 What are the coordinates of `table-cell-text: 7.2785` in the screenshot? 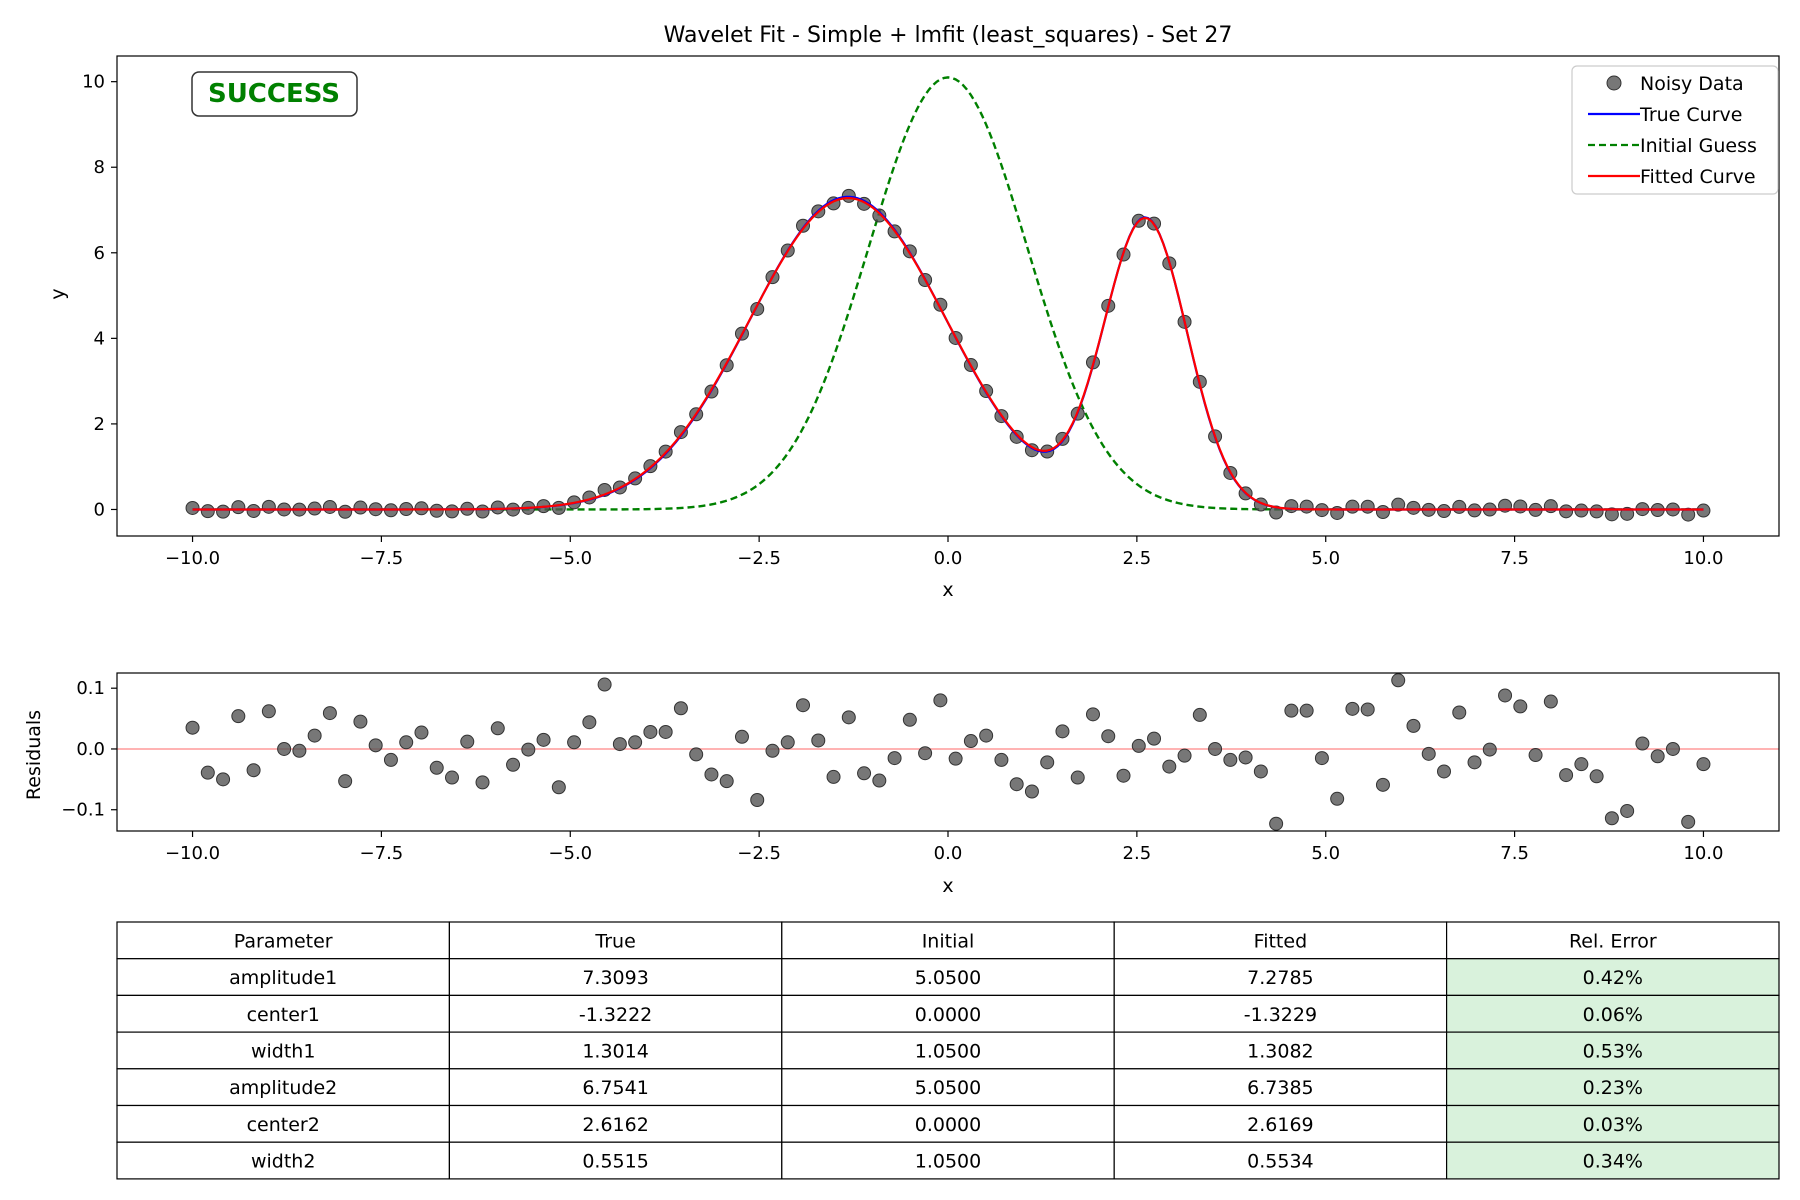 It's located at (1280, 978).